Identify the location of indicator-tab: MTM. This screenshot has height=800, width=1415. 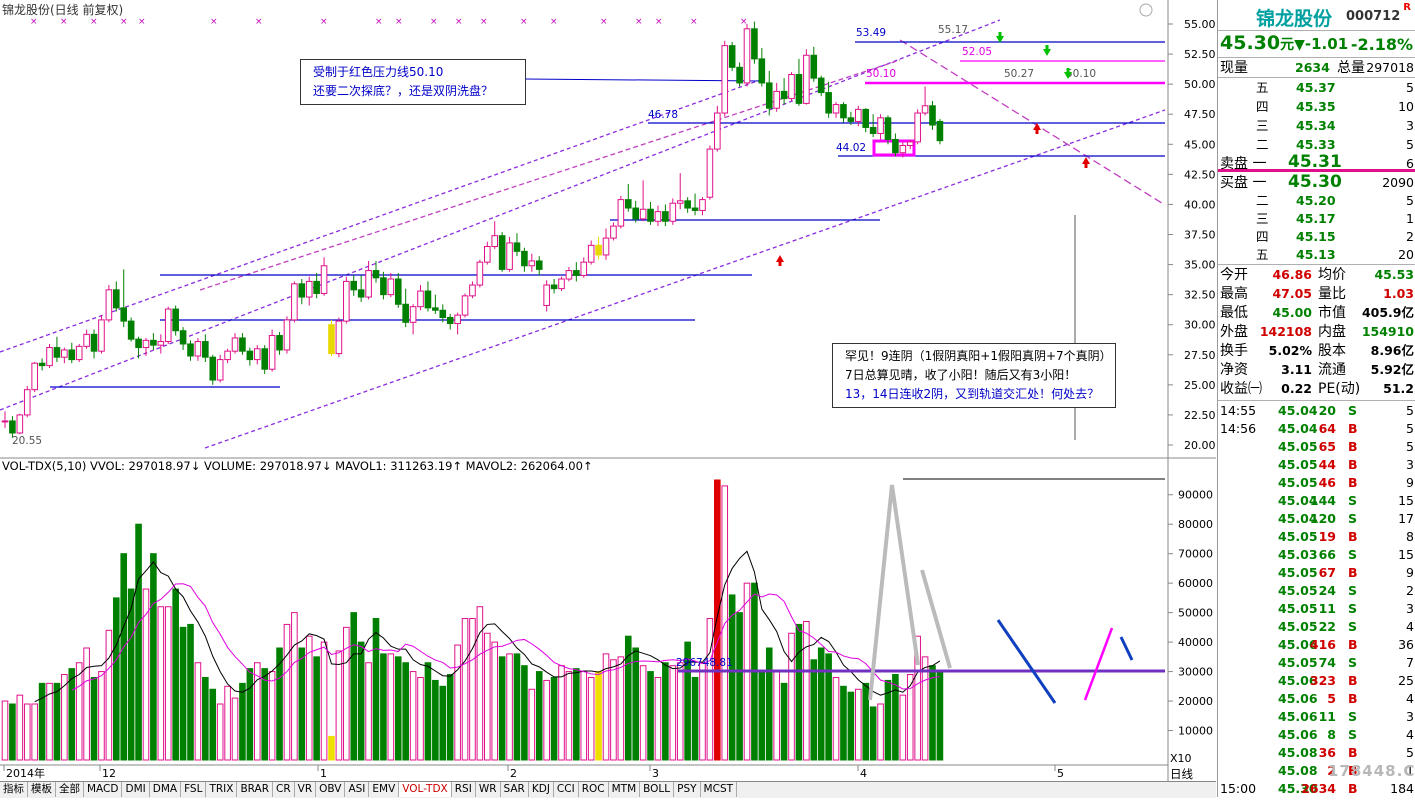
(625, 789).